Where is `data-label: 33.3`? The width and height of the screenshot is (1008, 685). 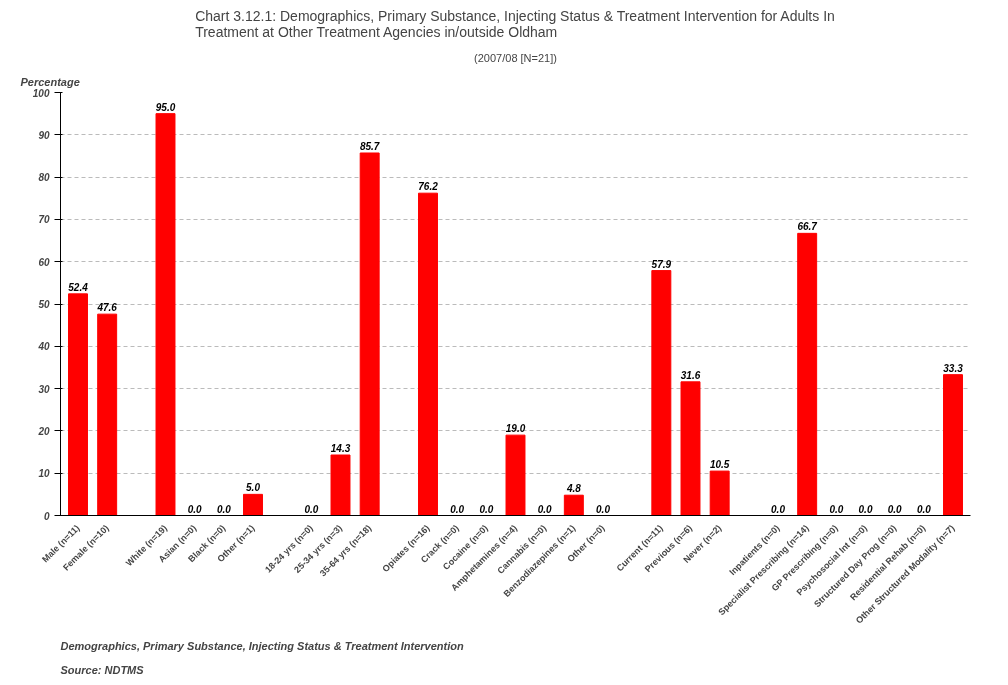 data-label: 33.3 is located at coordinates (953, 368).